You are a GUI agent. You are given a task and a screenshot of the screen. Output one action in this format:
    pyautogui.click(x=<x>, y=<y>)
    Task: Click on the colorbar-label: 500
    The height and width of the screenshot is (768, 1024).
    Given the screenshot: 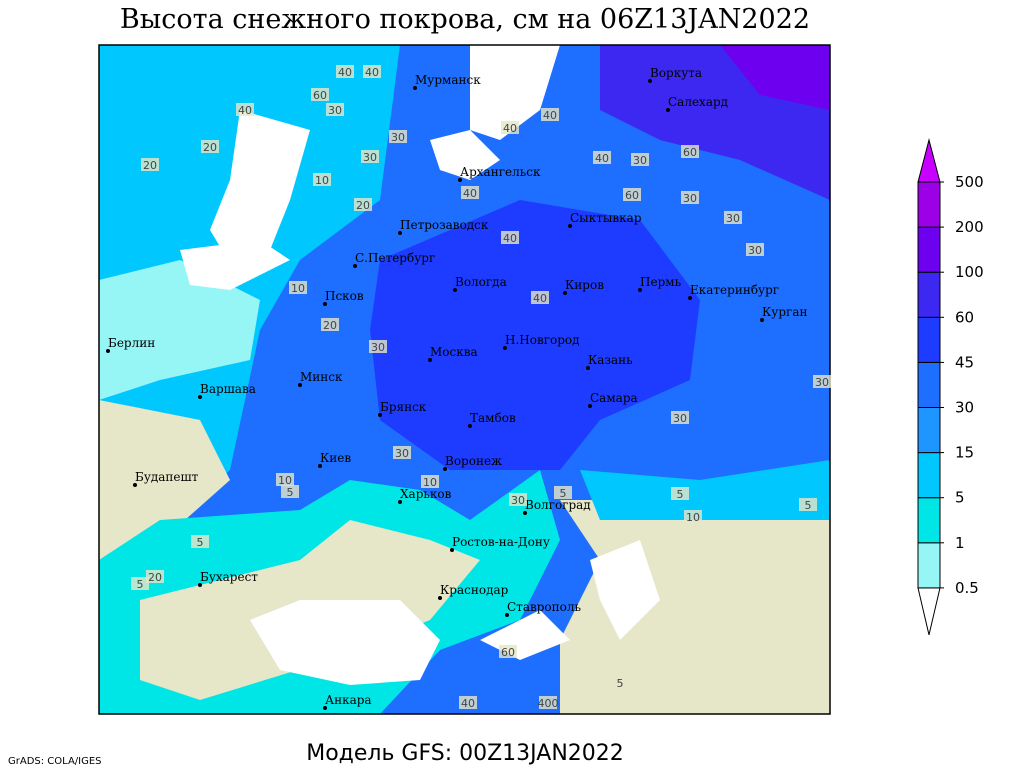 What is the action you would take?
    pyautogui.click(x=969, y=182)
    